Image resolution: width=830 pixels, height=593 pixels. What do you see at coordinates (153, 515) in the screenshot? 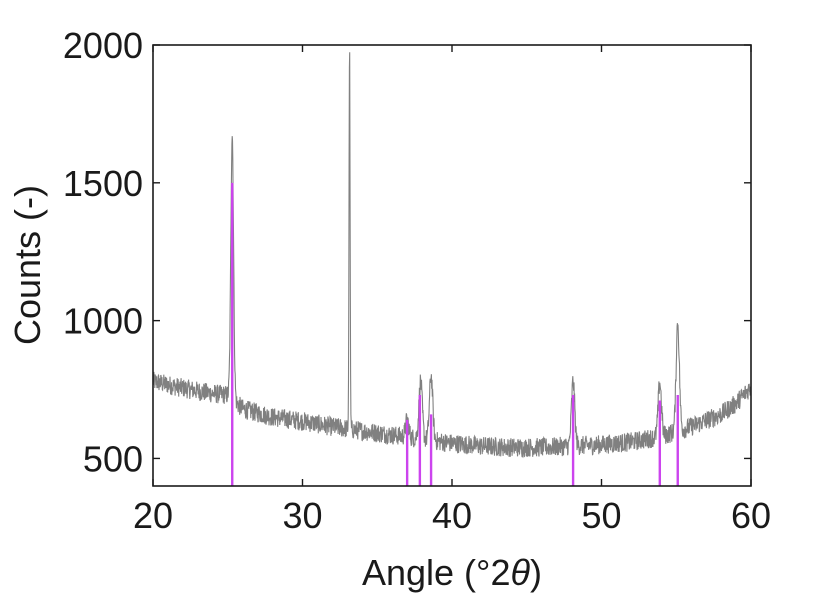
I see `x-tick-label: 20` at bounding box center [153, 515].